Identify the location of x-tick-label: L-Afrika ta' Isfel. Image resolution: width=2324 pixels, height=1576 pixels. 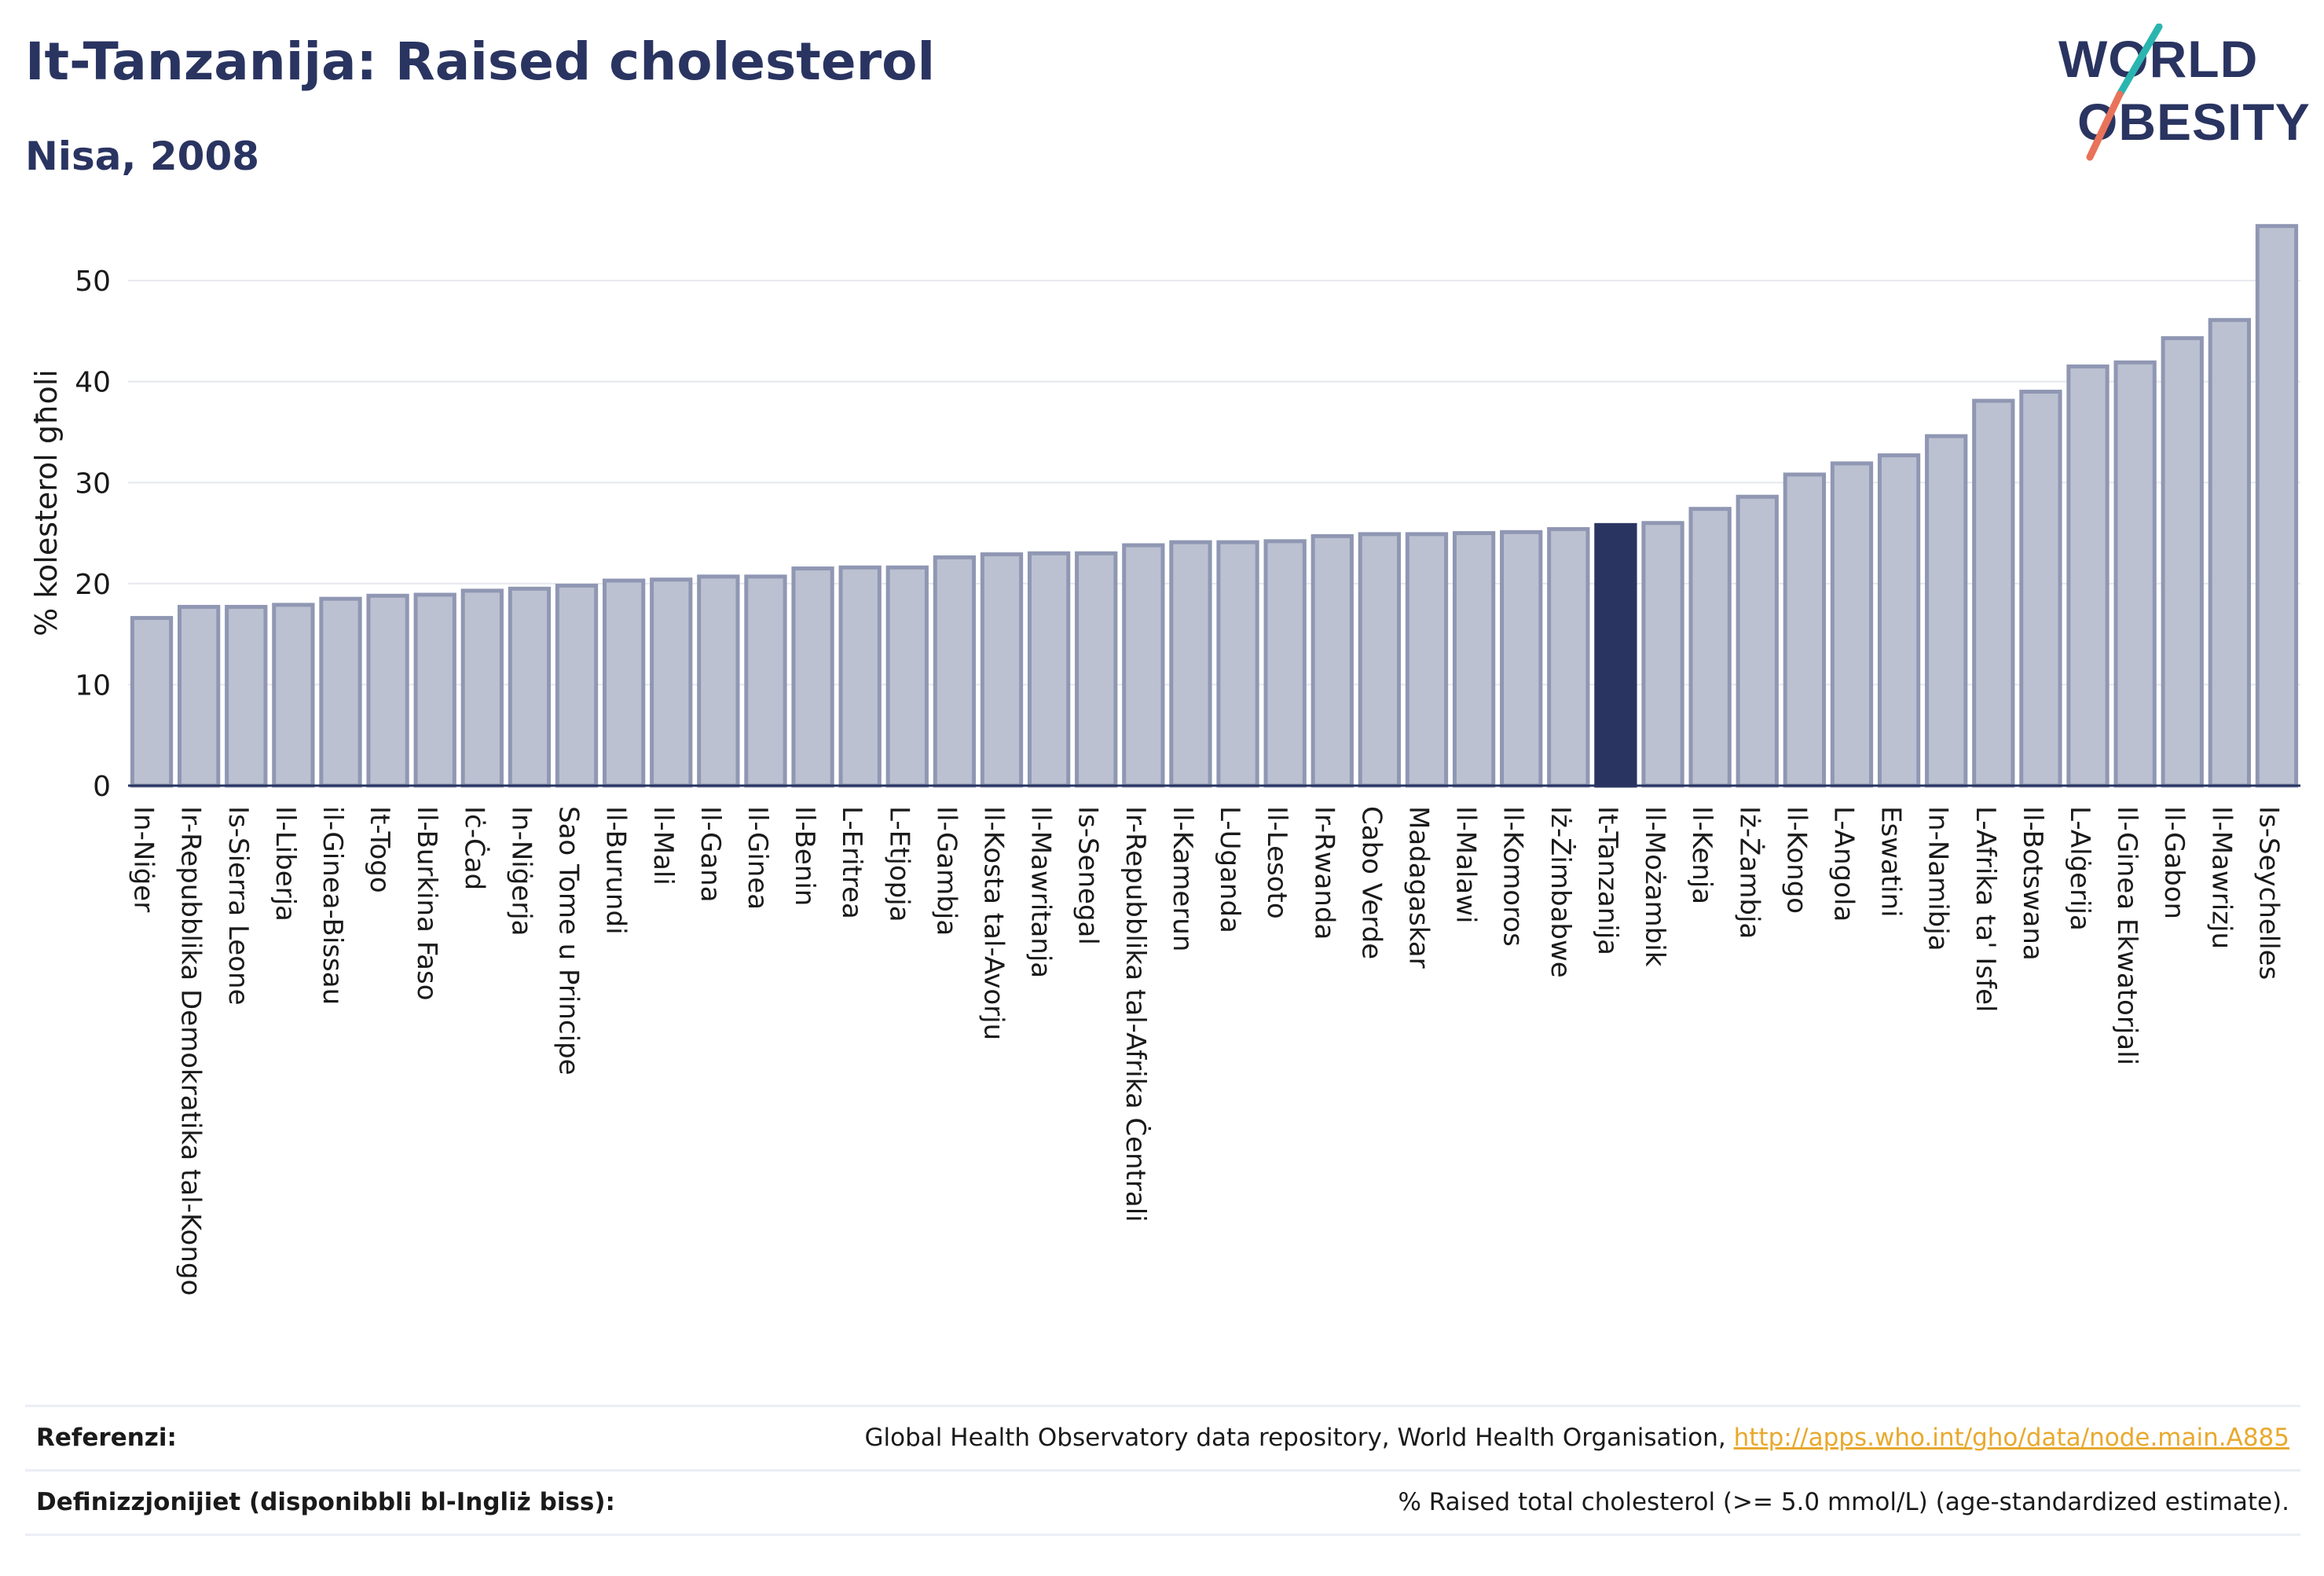
(1985, 909).